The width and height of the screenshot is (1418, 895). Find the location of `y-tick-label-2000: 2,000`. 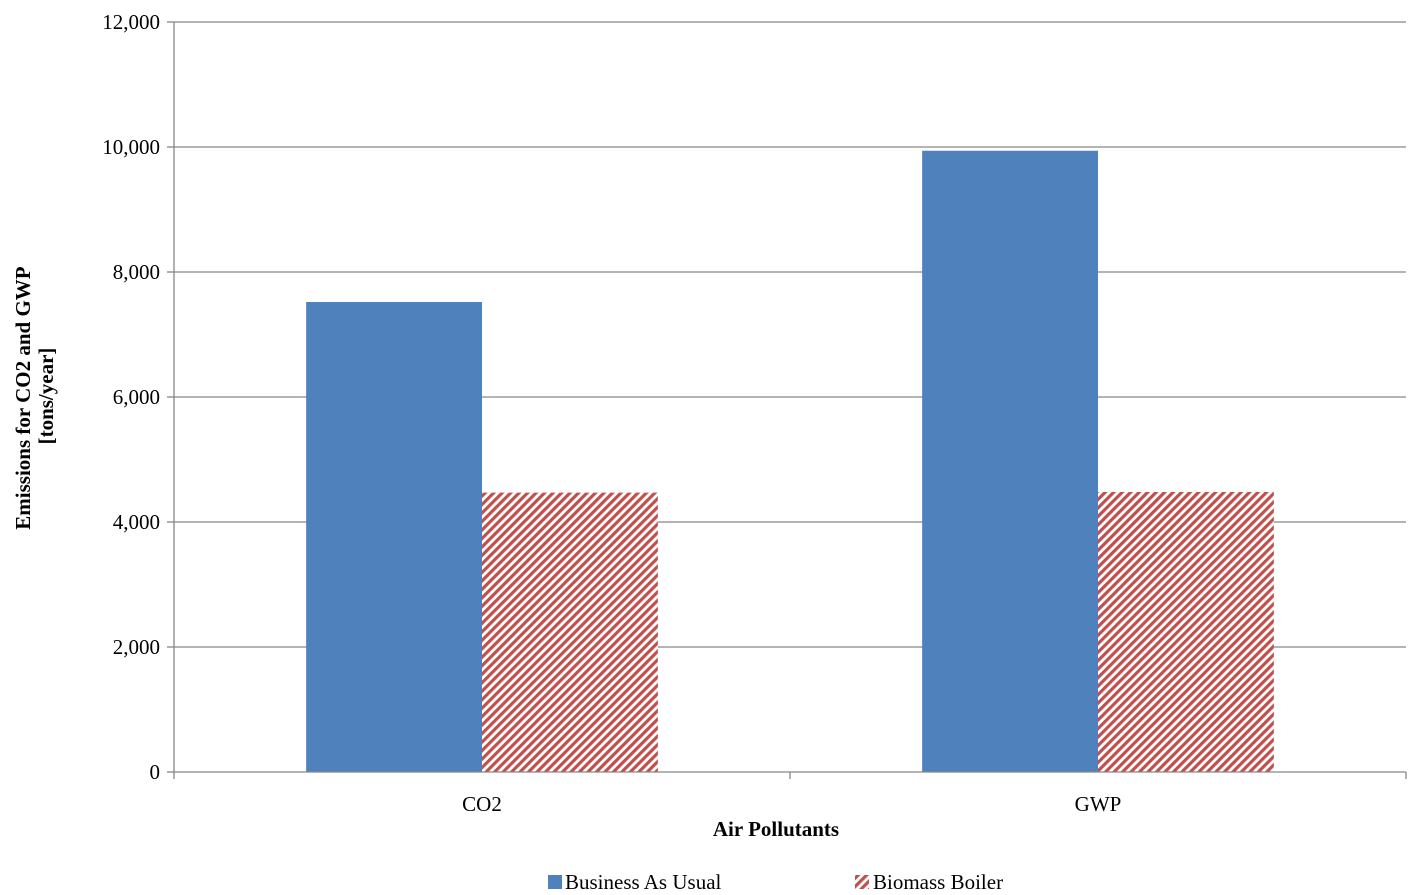

y-tick-label-2000: 2,000 is located at coordinates (136, 647).